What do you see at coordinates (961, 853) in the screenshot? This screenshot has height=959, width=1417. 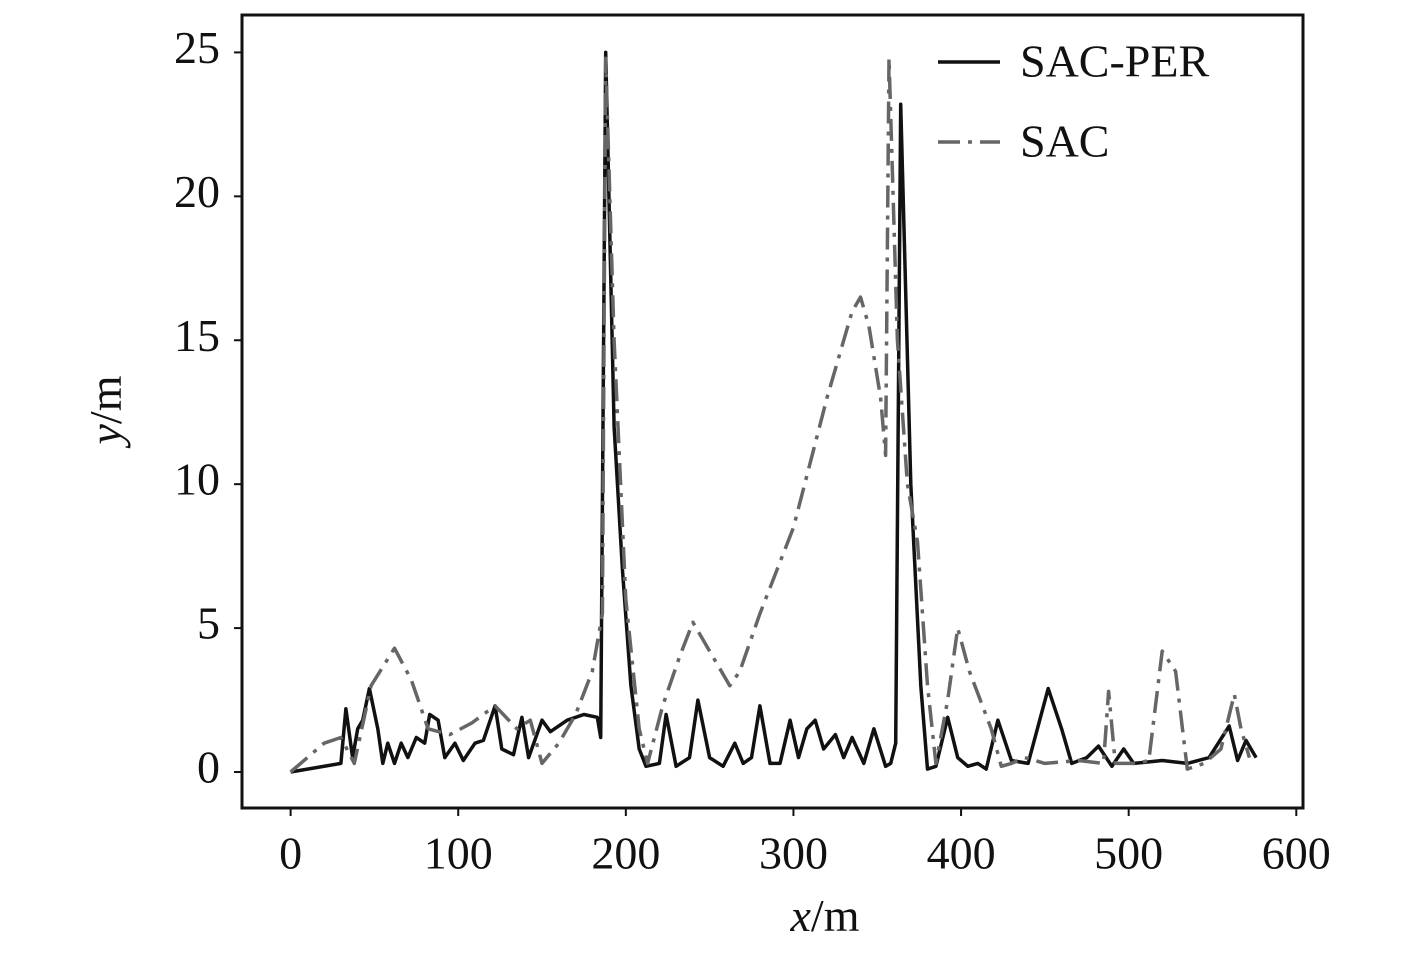 I see `x-tick-label: 400` at bounding box center [961, 853].